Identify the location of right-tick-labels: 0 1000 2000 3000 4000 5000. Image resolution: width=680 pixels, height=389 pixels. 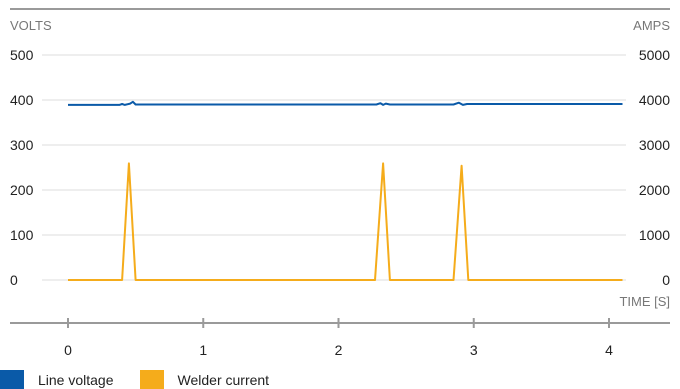
(654, 167).